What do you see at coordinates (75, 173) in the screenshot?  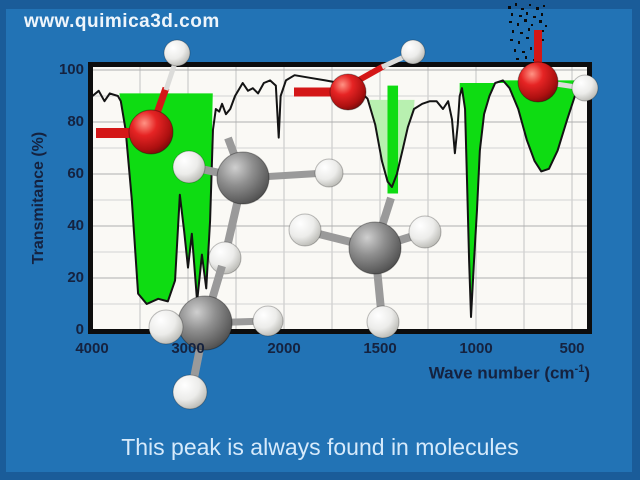 I see `y-tick-label-60: 60` at bounding box center [75, 173].